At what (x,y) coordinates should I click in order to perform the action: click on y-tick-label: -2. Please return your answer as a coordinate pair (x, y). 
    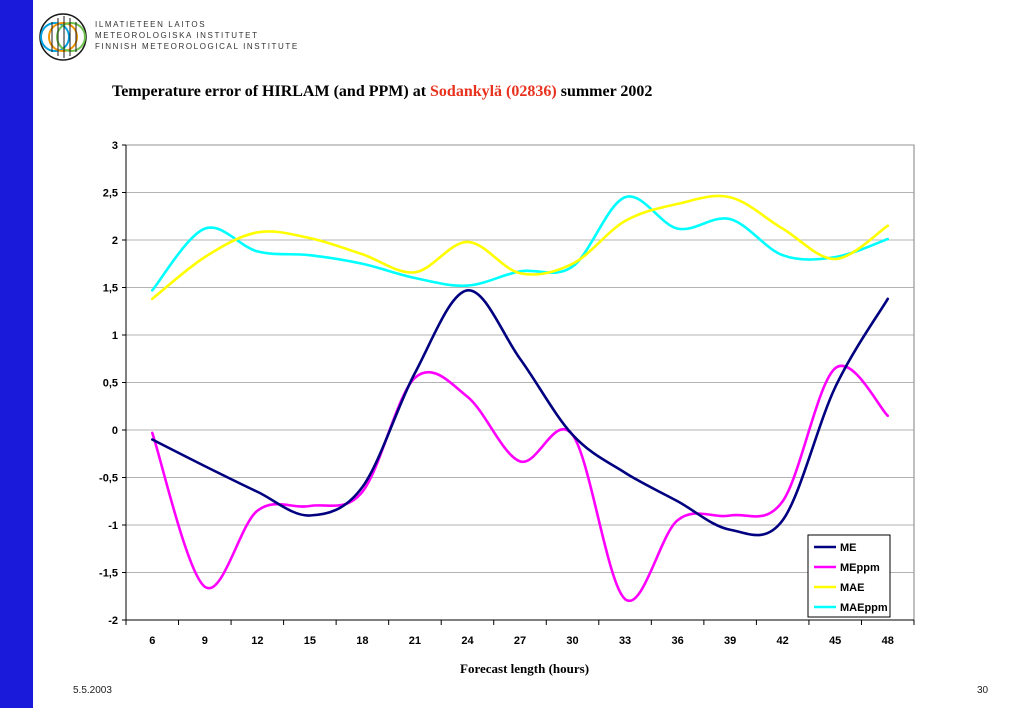
    Looking at the image, I should click on (113, 621).